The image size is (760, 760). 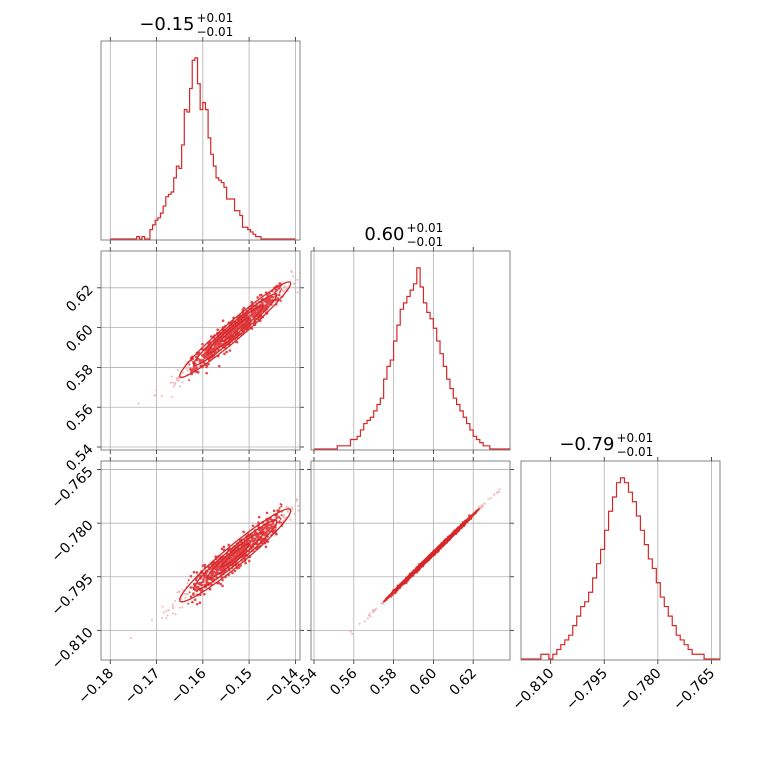 What do you see at coordinates (587, 690) in the screenshot?
I see `x-tick-label: −0.795` at bounding box center [587, 690].